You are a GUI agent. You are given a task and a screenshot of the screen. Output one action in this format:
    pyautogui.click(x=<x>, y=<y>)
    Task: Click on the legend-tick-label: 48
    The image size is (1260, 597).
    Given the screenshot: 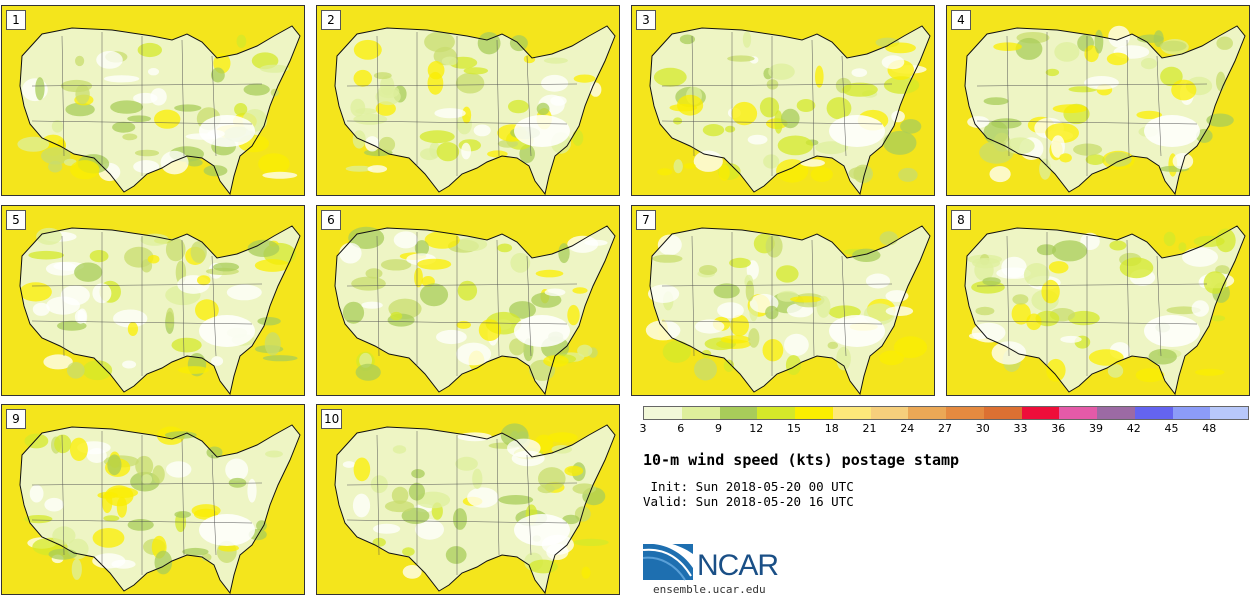 What is the action you would take?
    pyautogui.click(x=1209, y=428)
    